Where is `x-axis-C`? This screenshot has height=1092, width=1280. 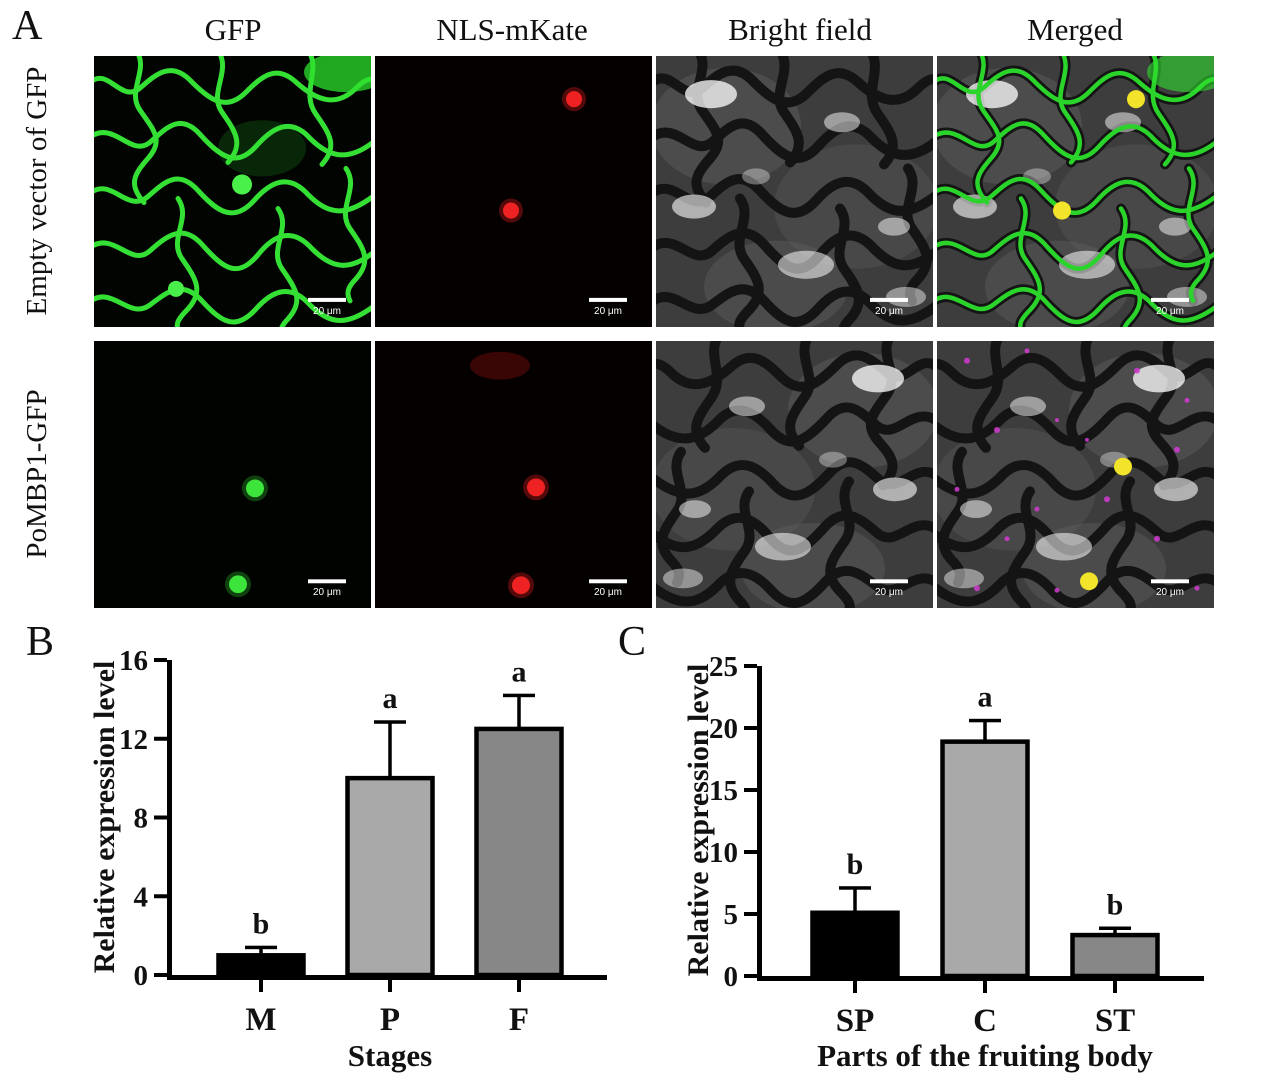
x-axis-C is located at coordinates (980, 978).